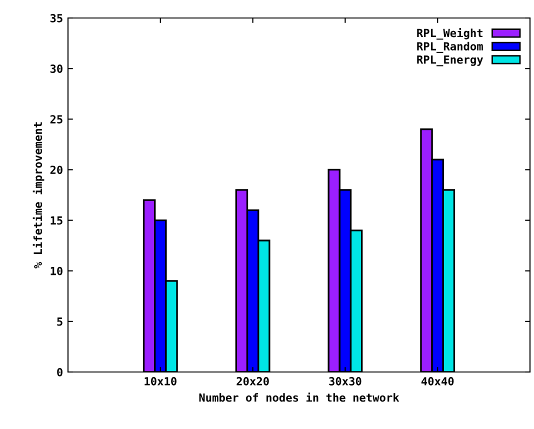 This screenshot has width=534, height=429. Describe the element at coordinates (450, 47) in the screenshot. I see `legend-label: RPL_Random` at that location.